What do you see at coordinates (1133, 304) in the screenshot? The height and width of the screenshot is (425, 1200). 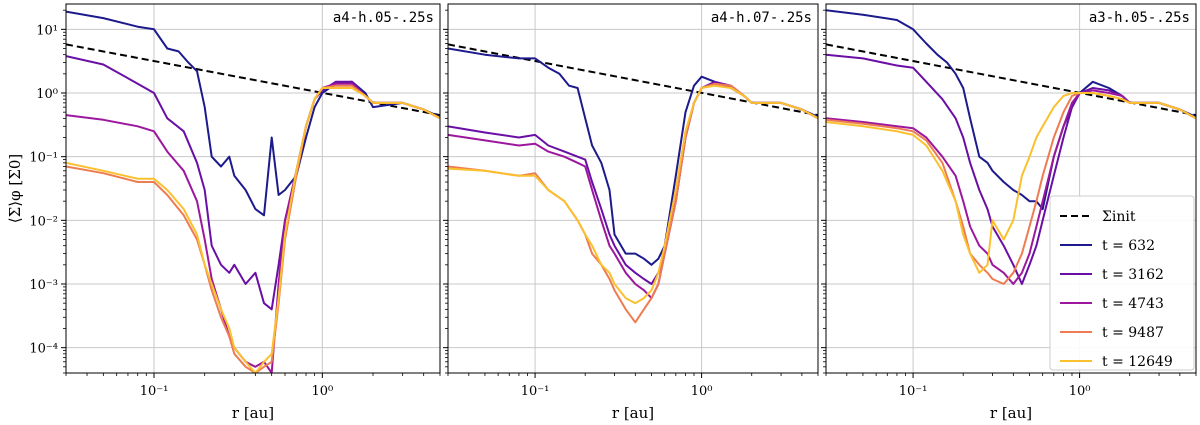 I see `legend-label: t = 4743` at bounding box center [1133, 304].